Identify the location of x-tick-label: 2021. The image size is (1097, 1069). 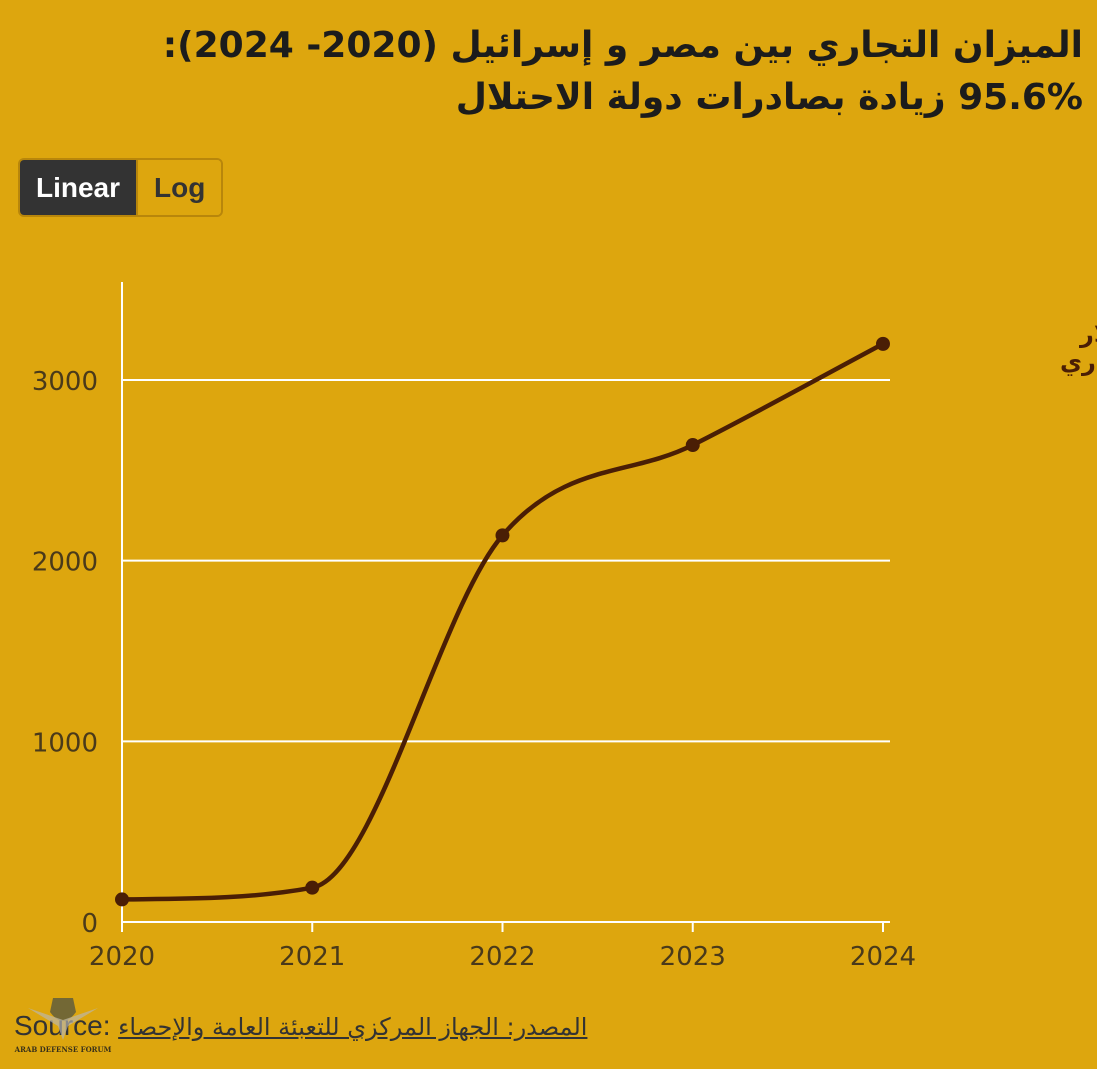
(312, 957).